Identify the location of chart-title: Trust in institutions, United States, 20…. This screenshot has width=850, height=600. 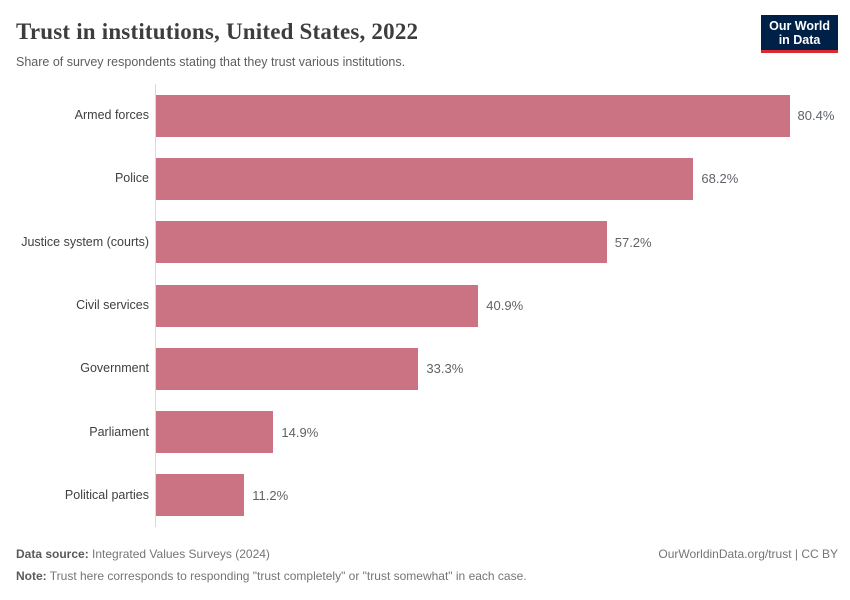
(217, 31).